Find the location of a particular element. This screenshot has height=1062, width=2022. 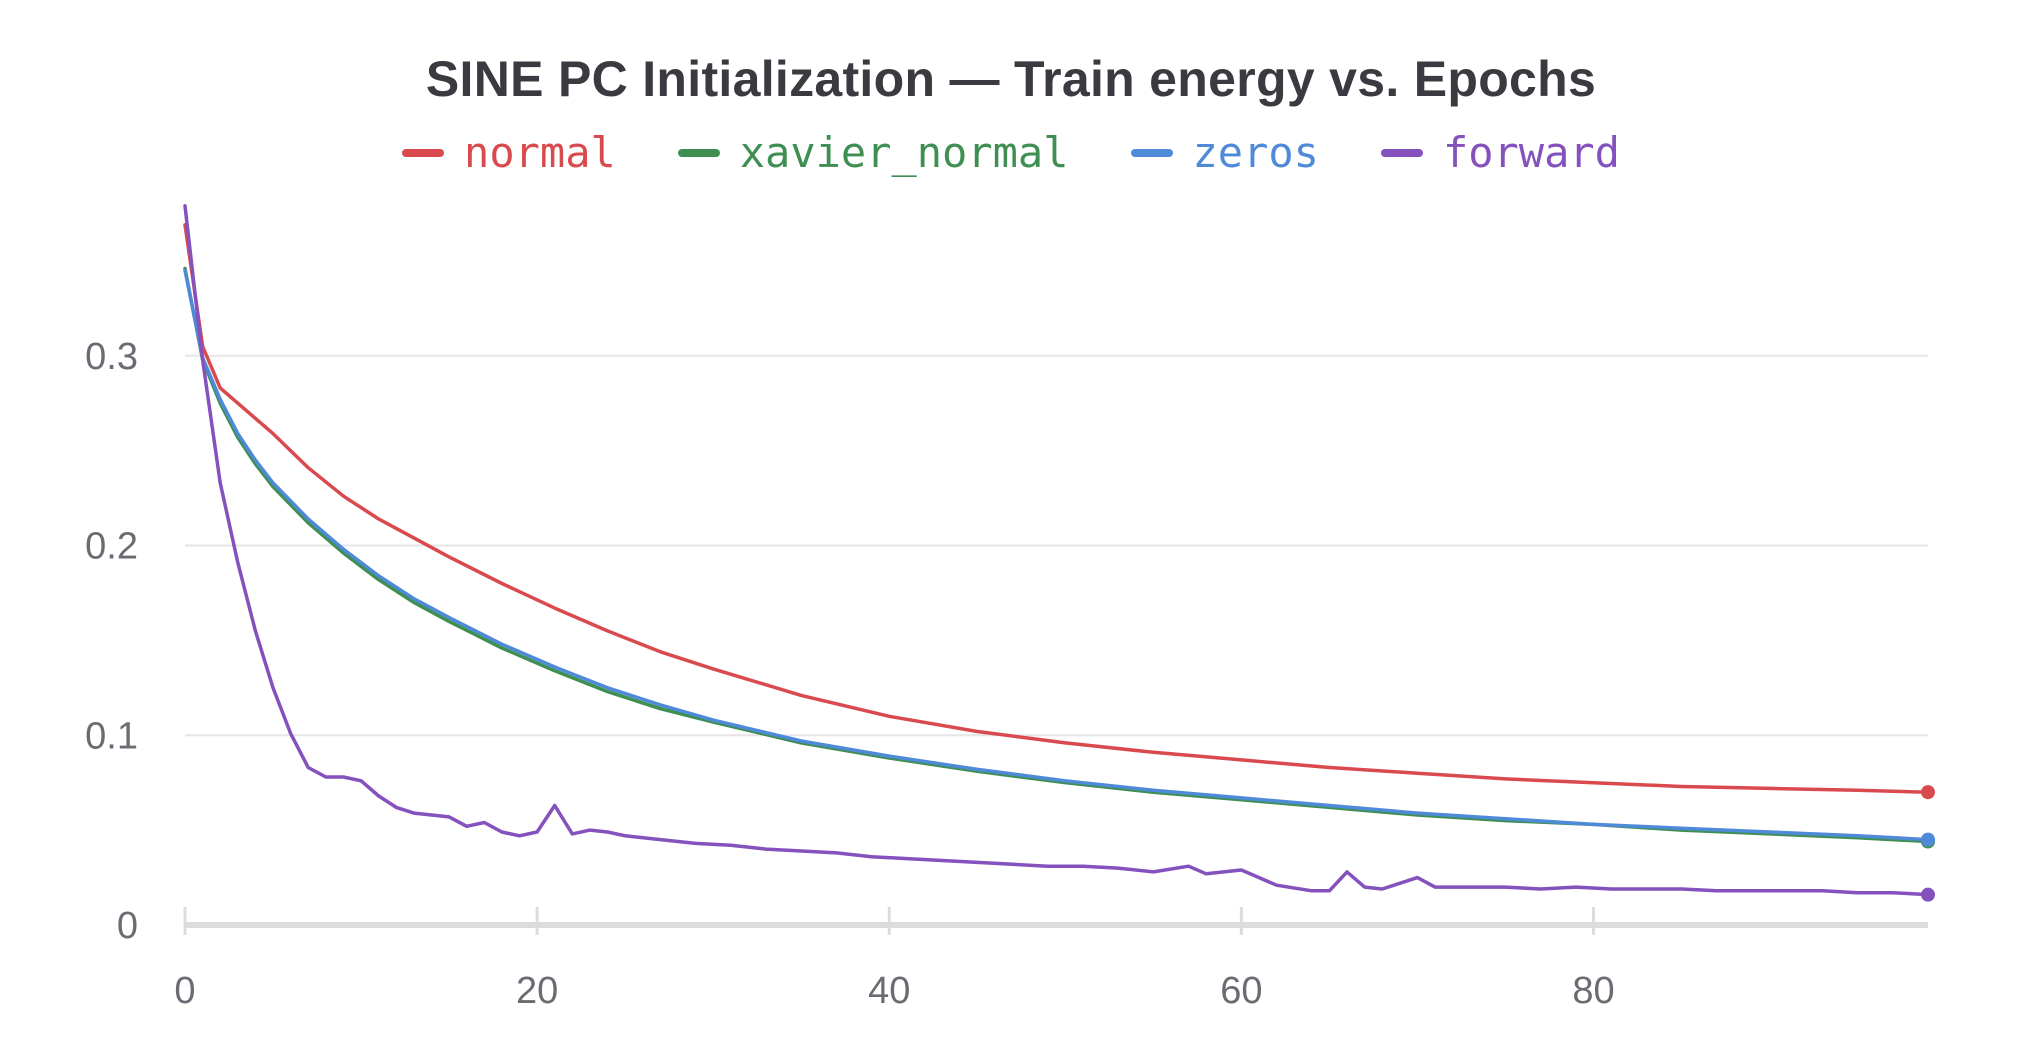

legend-item-forward: forward is located at coordinates (1500, 152).